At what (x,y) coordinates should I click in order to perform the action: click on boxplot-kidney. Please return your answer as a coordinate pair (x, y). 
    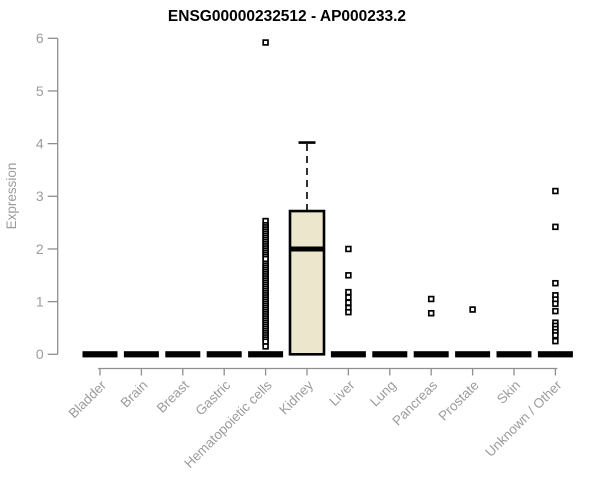
    Looking at the image, I should click on (307, 248).